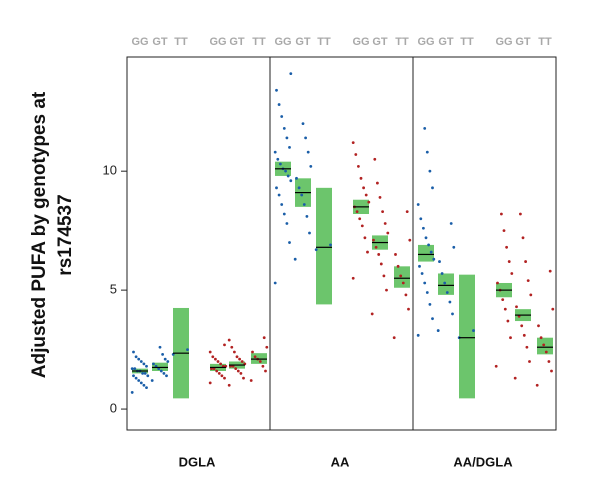 The image size is (600, 493). What do you see at coordinates (197, 461) in the screenshot?
I see `panel-label: DGLA` at bounding box center [197, 461].